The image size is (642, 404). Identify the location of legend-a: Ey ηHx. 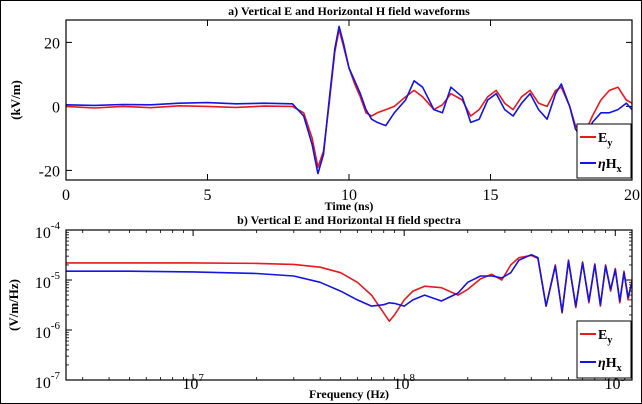
(604, 151).